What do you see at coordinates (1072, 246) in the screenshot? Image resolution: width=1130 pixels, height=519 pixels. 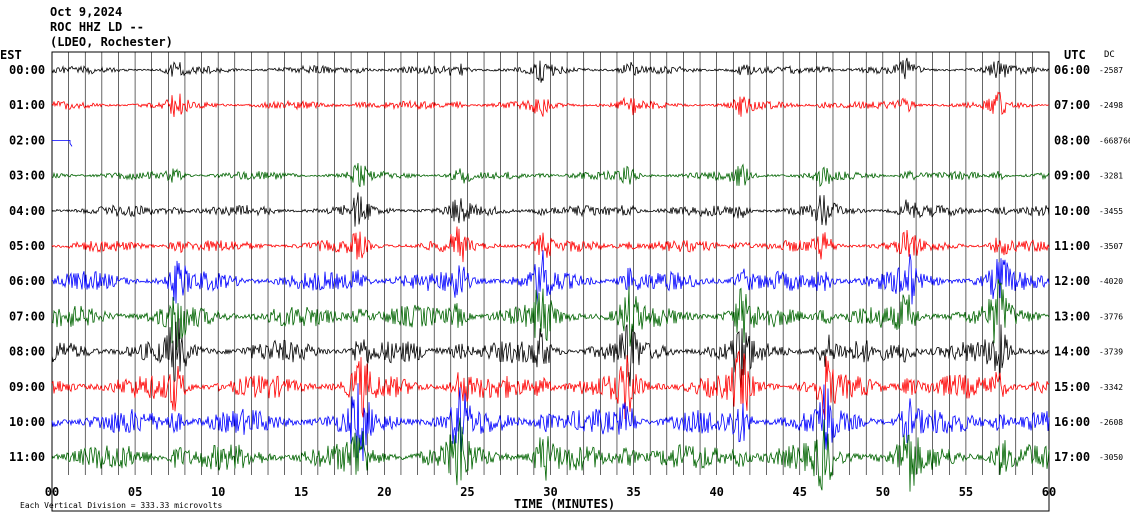 I see `utc-hour-label: 11:00` at bounding box center [1072, 246].